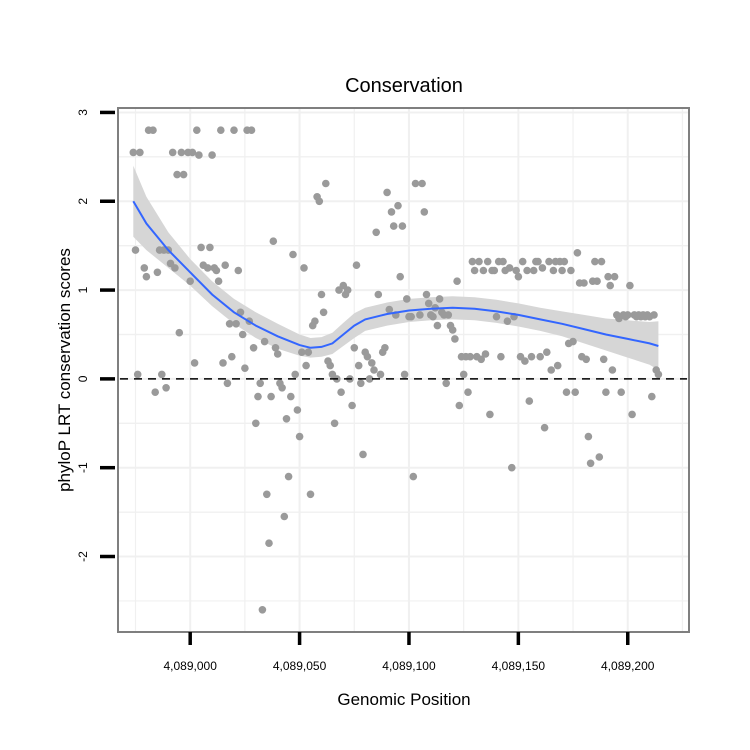  Describe the element at coordinates (519, 666) in the screenshot. I see `x-tick-label: 4,089,150` at that location.